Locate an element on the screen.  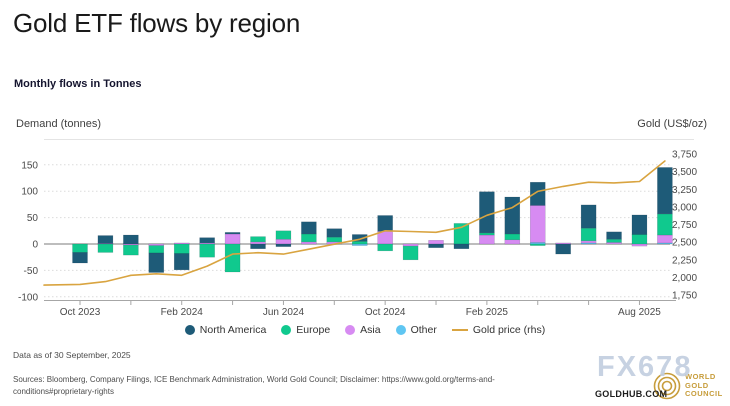
svg-text: 100 is located at coordinates (29, 192).